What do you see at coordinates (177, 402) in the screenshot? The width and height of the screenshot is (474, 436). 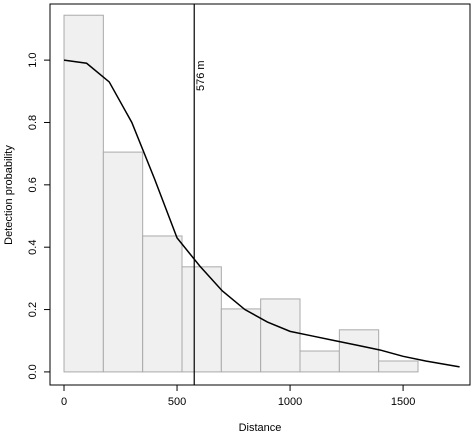 I see `x-tick-label: 500` at bounding box center [177, 402].